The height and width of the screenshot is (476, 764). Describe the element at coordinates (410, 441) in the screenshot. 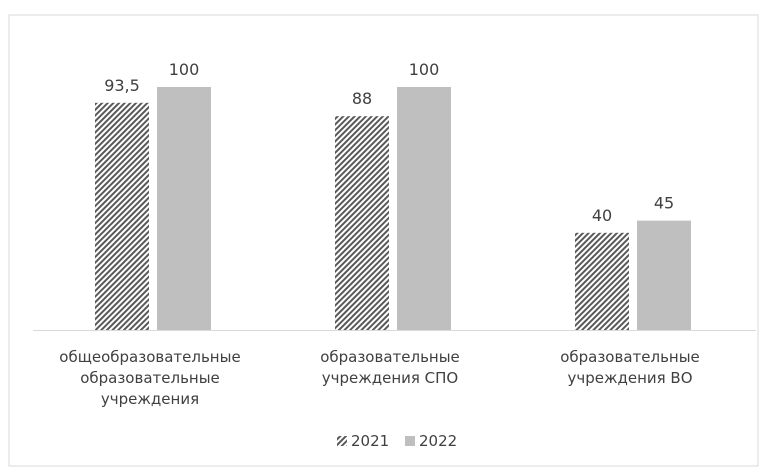

I see `legend-swatch-2022` at that location.